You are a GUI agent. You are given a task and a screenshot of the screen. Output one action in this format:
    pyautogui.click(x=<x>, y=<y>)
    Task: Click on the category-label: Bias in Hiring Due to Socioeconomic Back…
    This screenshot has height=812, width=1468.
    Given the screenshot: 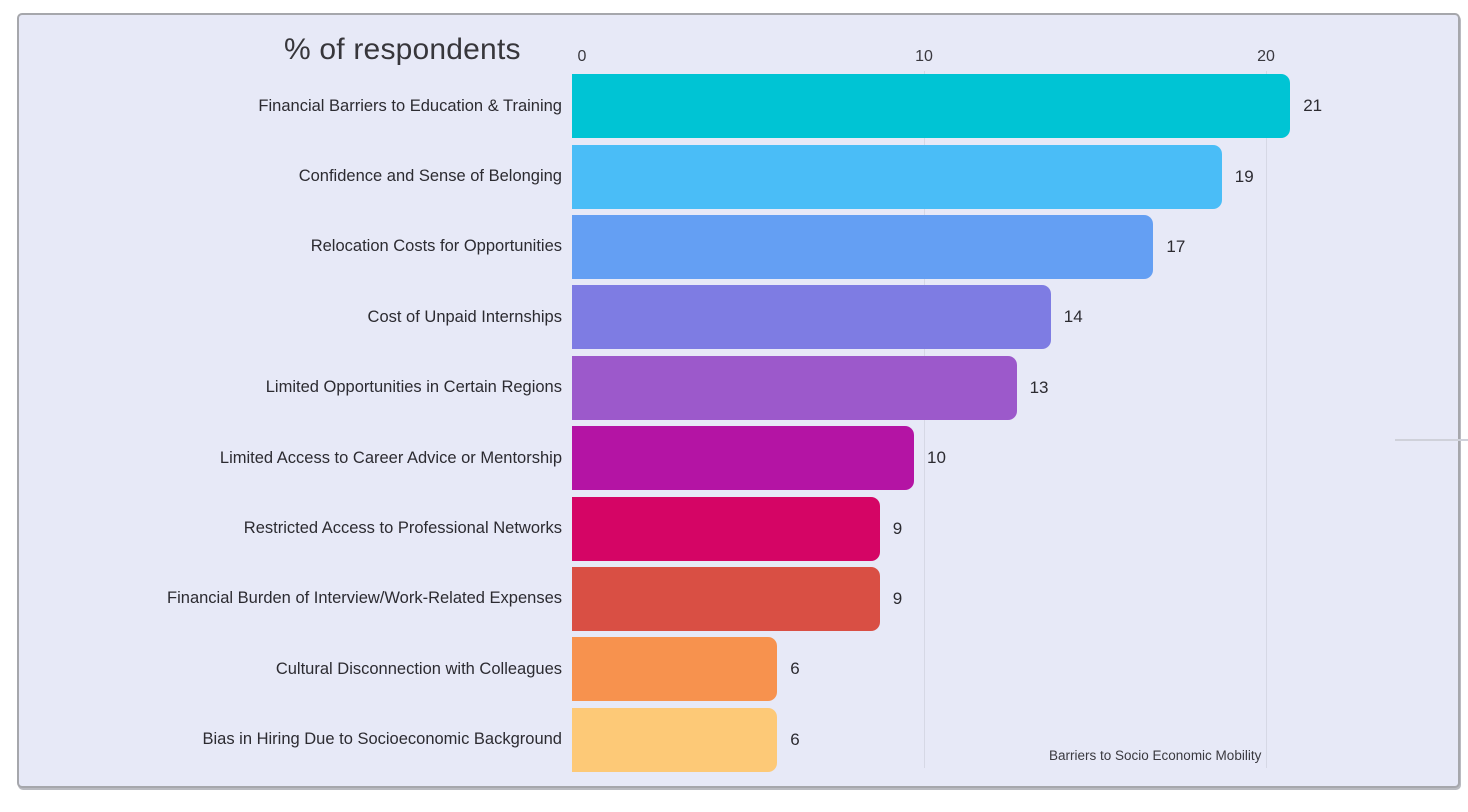 What is the action you would take?
    pyautogui.click(x=382, y=739)
    